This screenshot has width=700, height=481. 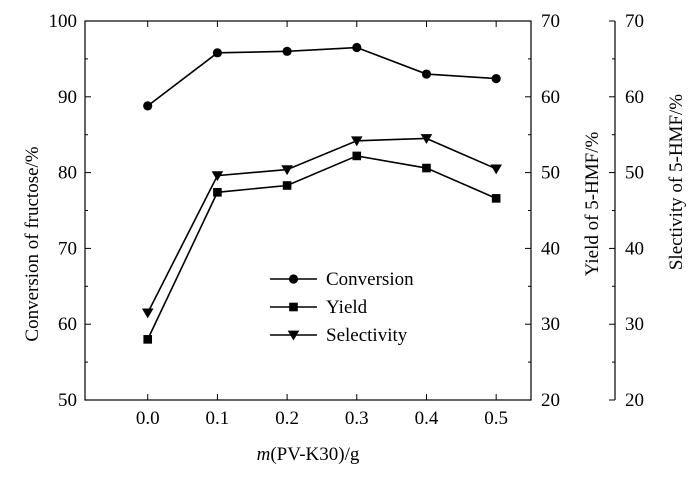 What do you see at coordinates (634, 400) in the screenshot?
I see `y-right2-tick-label: 20` at bounding box center [634, 400].